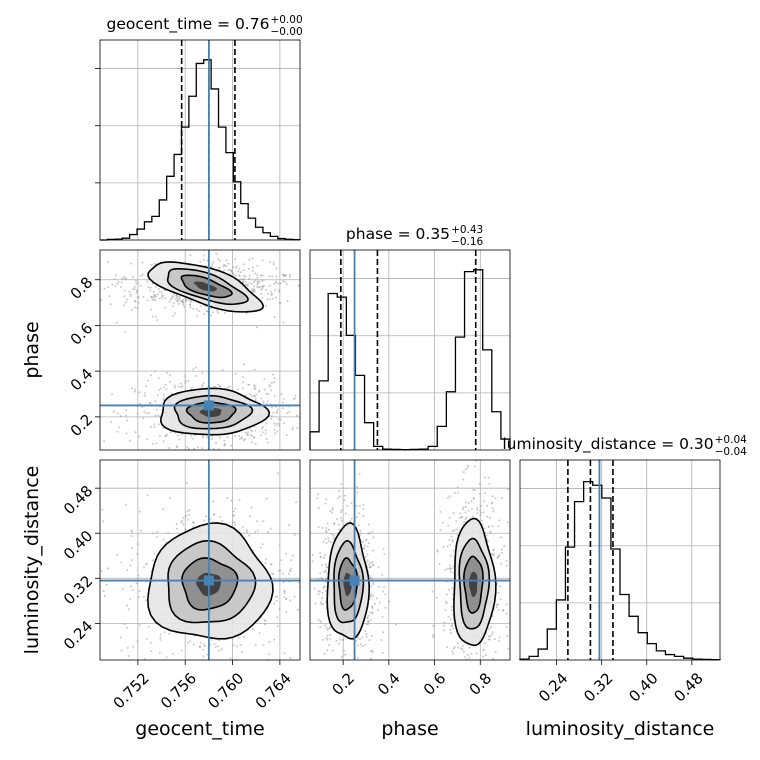 This screenshot has height=760, width=760. What do you see at coordinates (481, 684) in the screenshot?
I see `x-tick-label: 0.8` at bounding box center [481, 684].